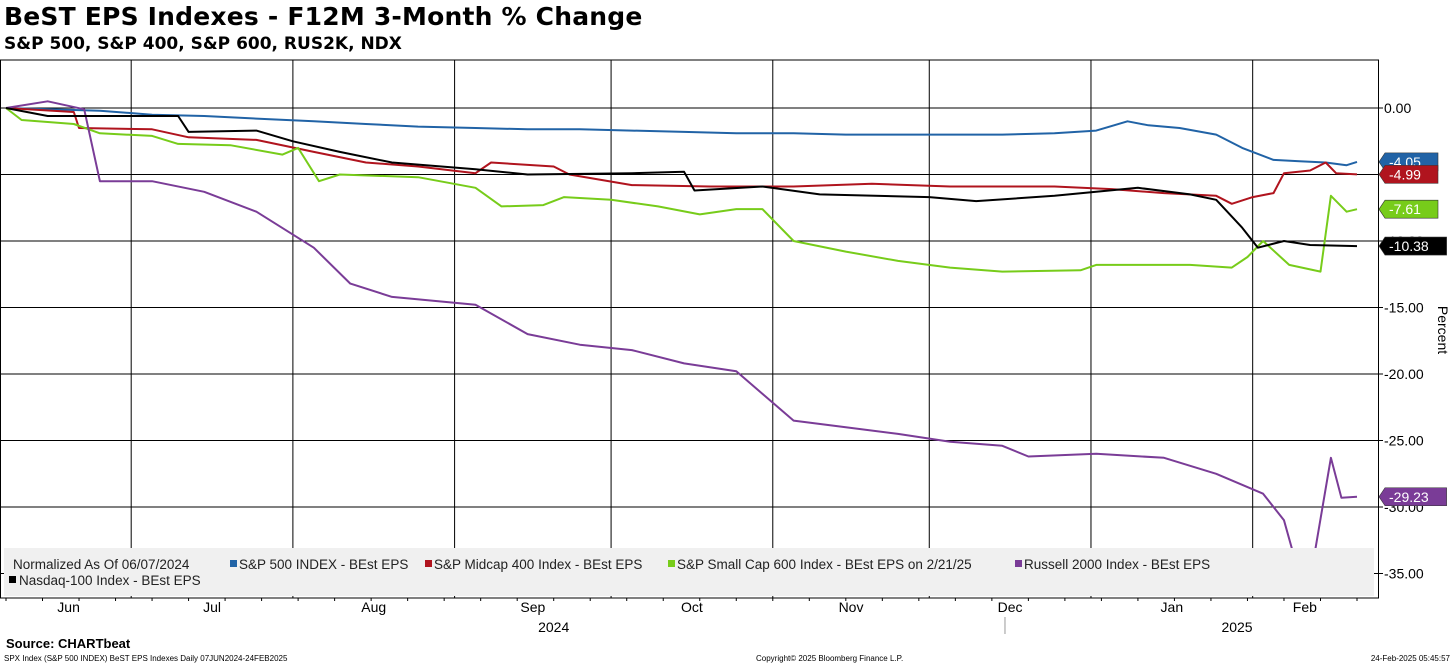 This screenshot has height=665, width=1456. Describe the element at coordinates (1409, 246) in the screenshot. I see `badge-value: -10.38` at that location.